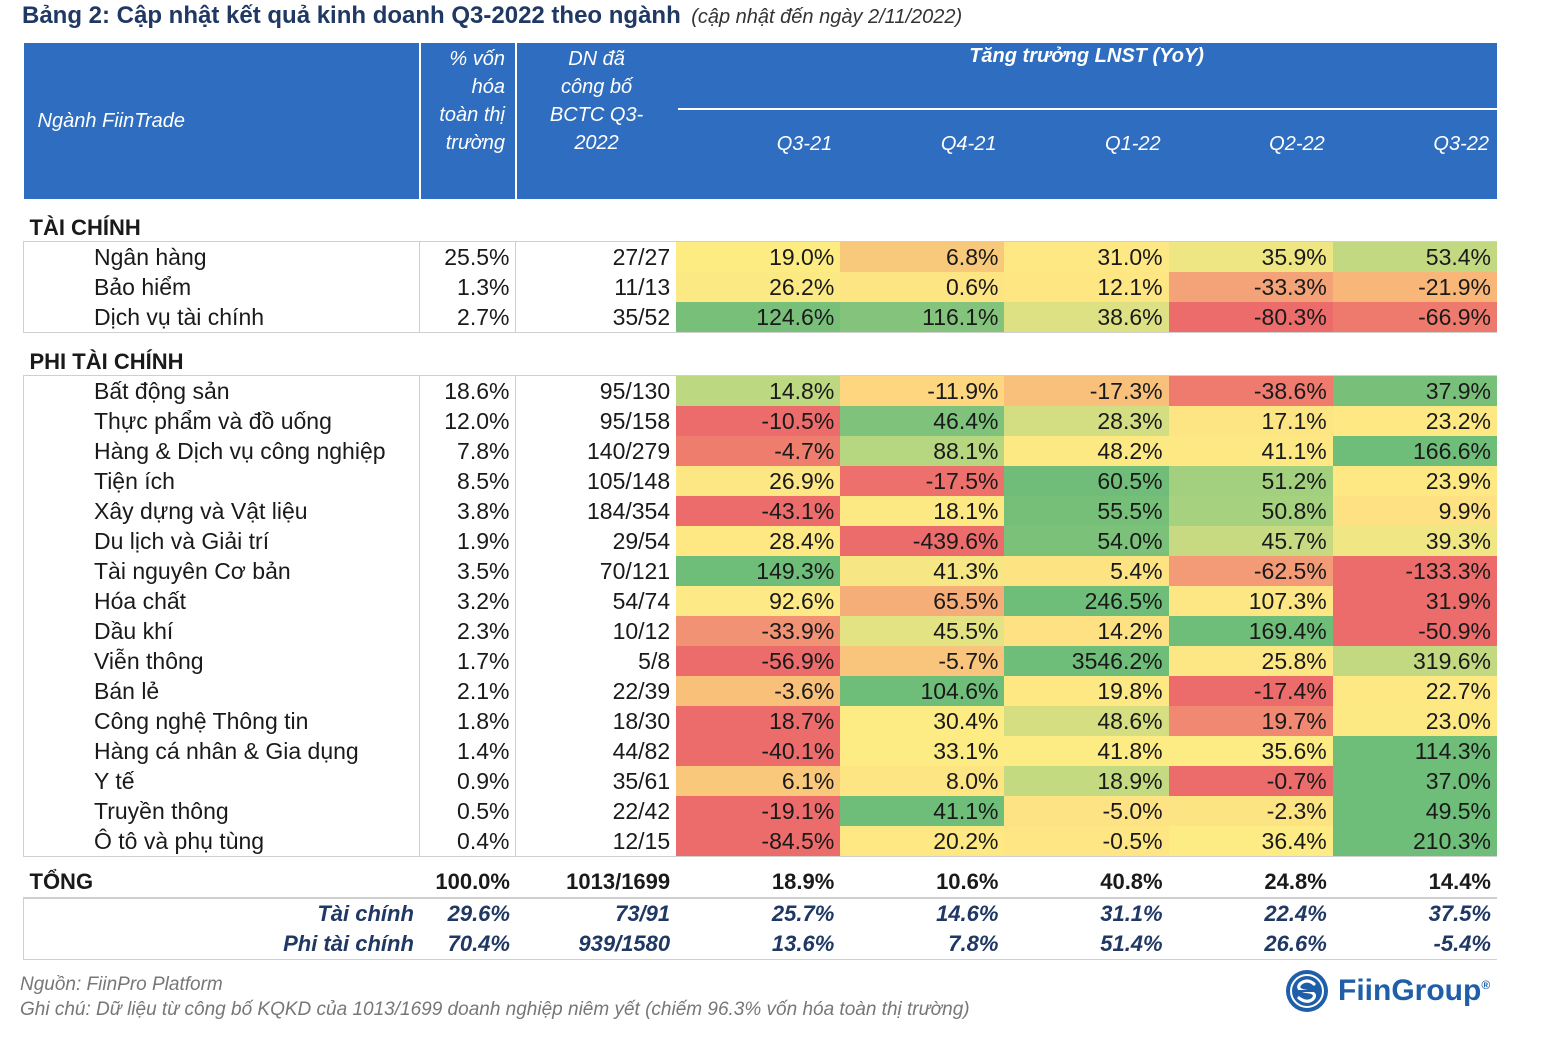 The image size is (1558, 1056). What do you see at coordinates (641, 601) in the screenshot?
I see `published-count: 54/74` at bounding box center [641, 601].